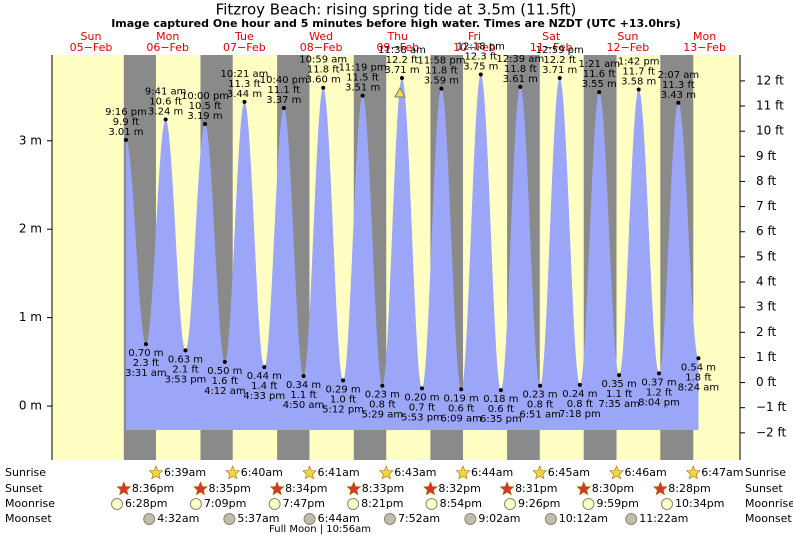 The height and width of the screenshot is (537, 793). Describe the element at coordinates (520, 59) in the screenshot. I see `tide-label: 12:39 am` at that location.